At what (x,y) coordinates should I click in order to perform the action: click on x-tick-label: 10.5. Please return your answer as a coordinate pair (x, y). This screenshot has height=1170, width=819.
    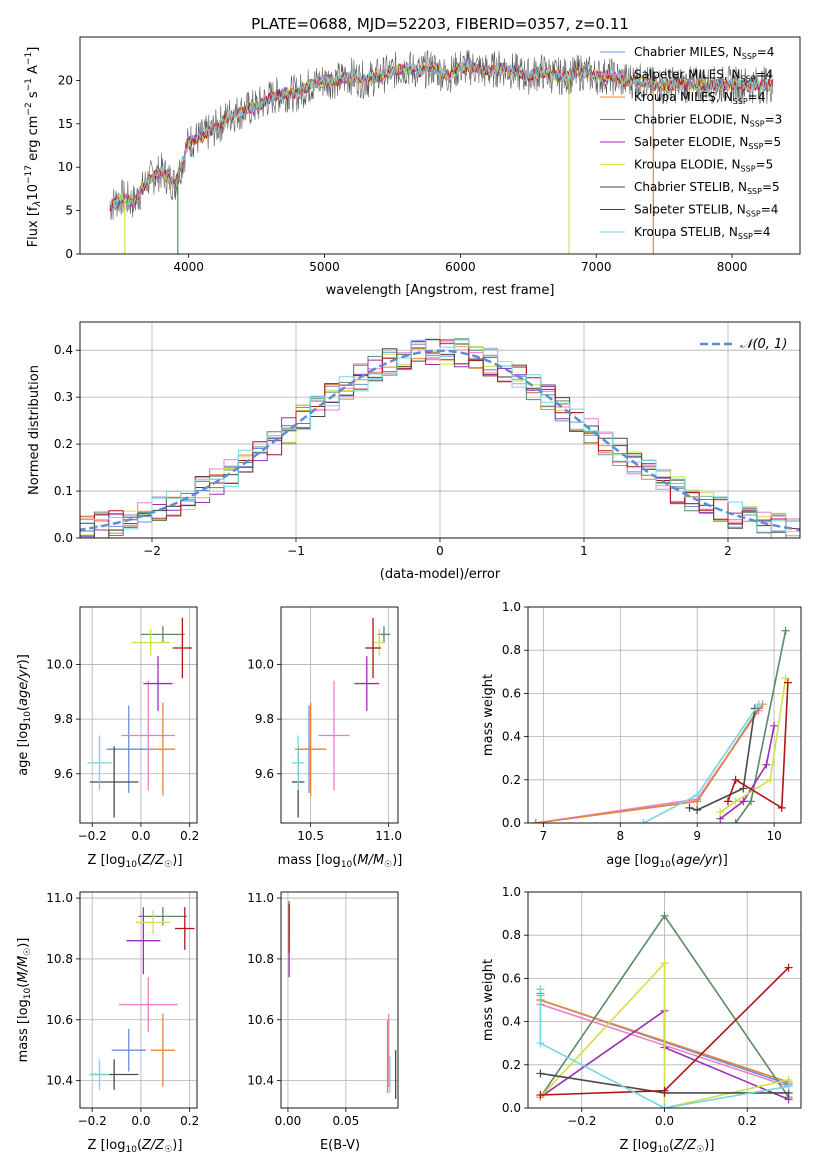
    Looking at the image, I should click on (310, 836).